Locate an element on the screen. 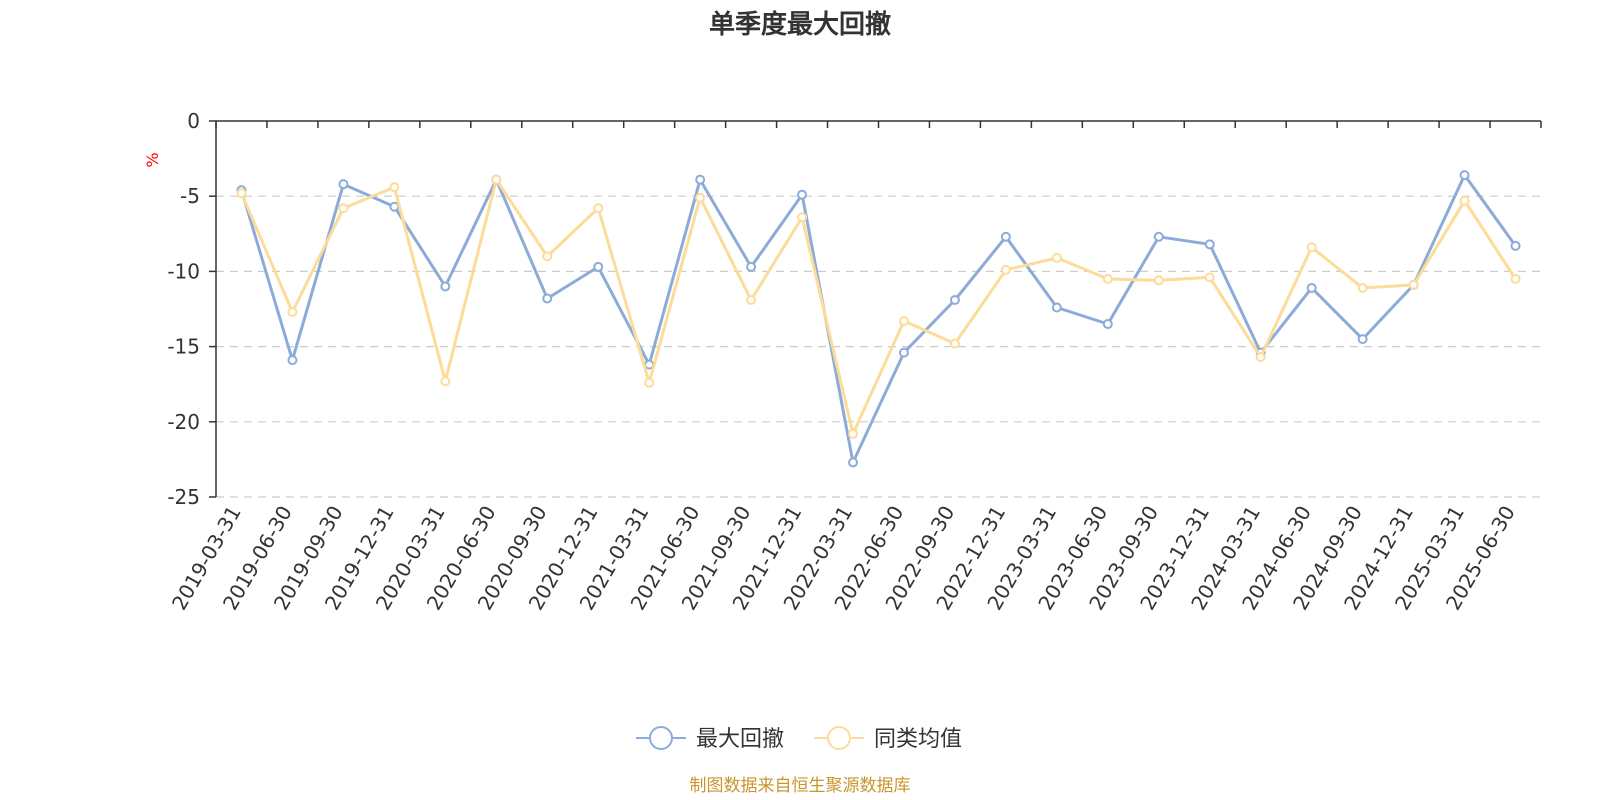 The image size is (1600, 800). y-tick-label: -5 is located at coordinates (190, 196).